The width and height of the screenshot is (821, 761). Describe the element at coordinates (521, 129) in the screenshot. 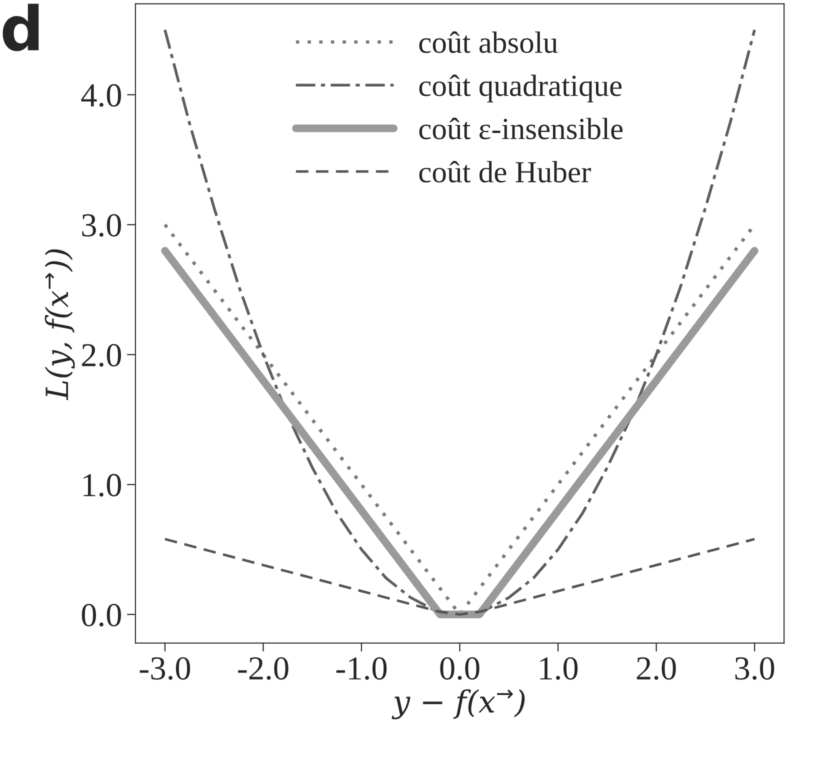

I see `legend-label: coût ε-insensible` at that location.